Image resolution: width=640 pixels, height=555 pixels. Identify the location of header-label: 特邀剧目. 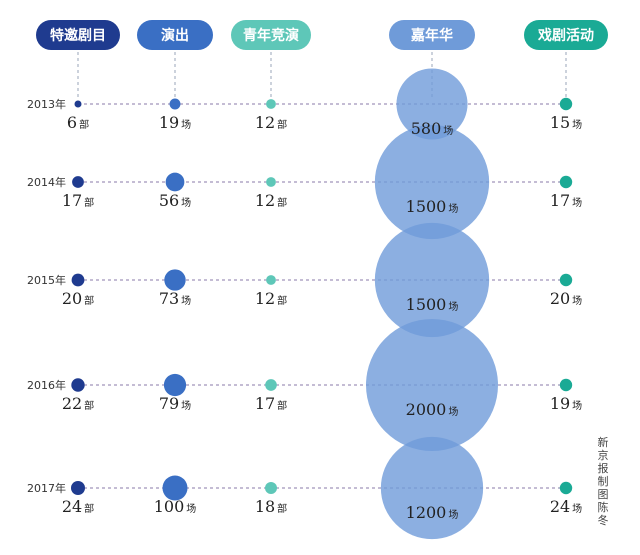
(78, 35).